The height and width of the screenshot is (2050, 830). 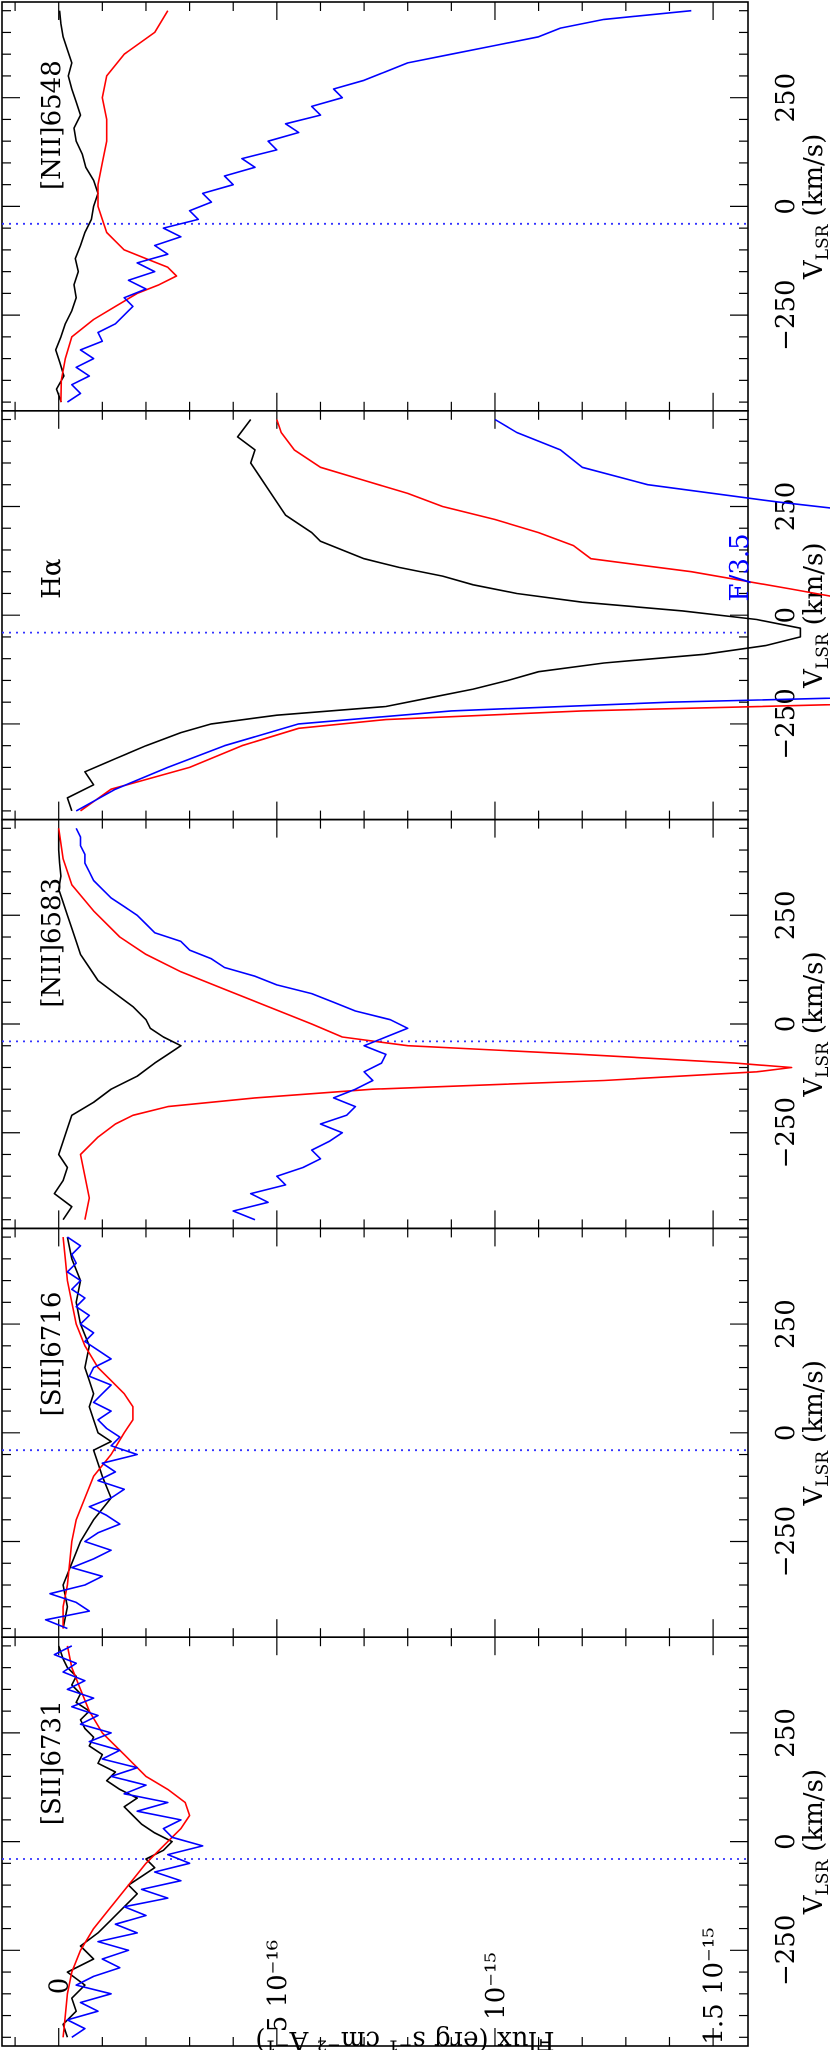 I want to click on flux-tick-label: 0, so click(x=60, y=1986).